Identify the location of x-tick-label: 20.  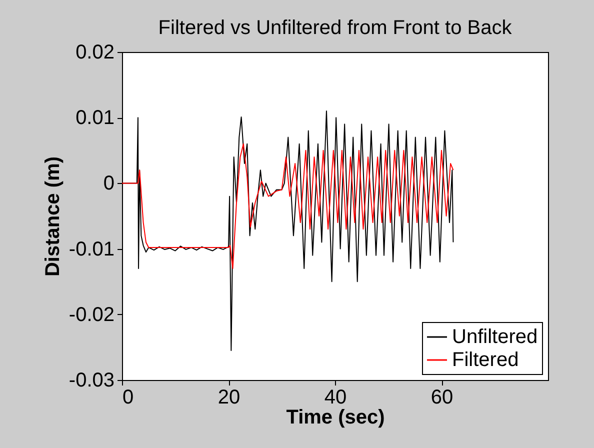
(229, 397).